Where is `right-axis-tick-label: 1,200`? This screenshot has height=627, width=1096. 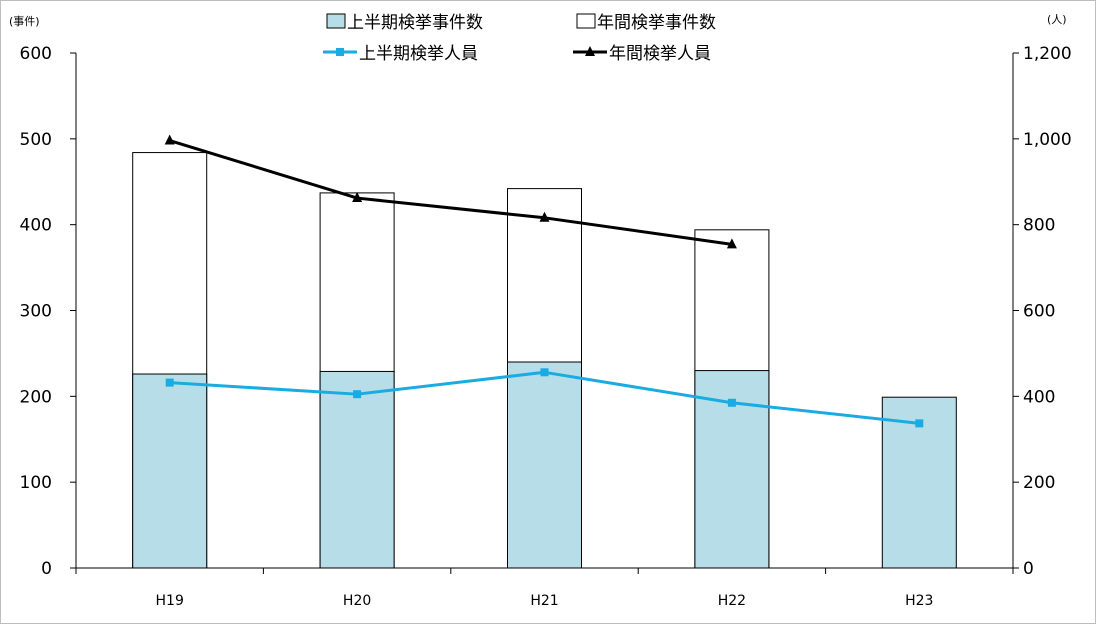
right-axis-tick-label: 1,200 is located at coordinates (1047, 54).